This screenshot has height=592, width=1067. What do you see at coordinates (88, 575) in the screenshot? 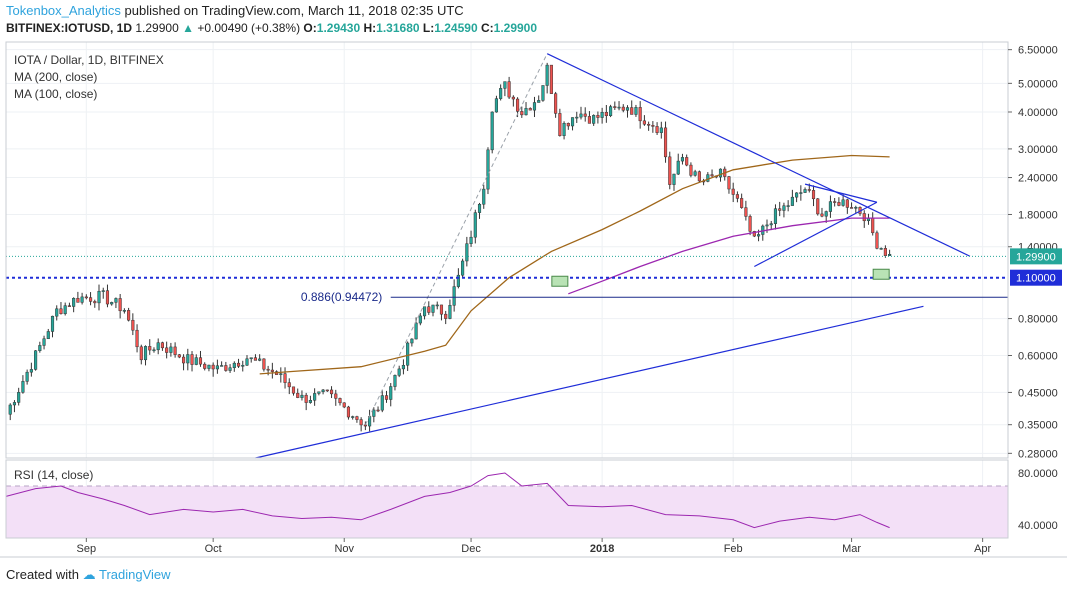
I see `footer: Created with ☁ TradingView` at bounding box center [88, 575].